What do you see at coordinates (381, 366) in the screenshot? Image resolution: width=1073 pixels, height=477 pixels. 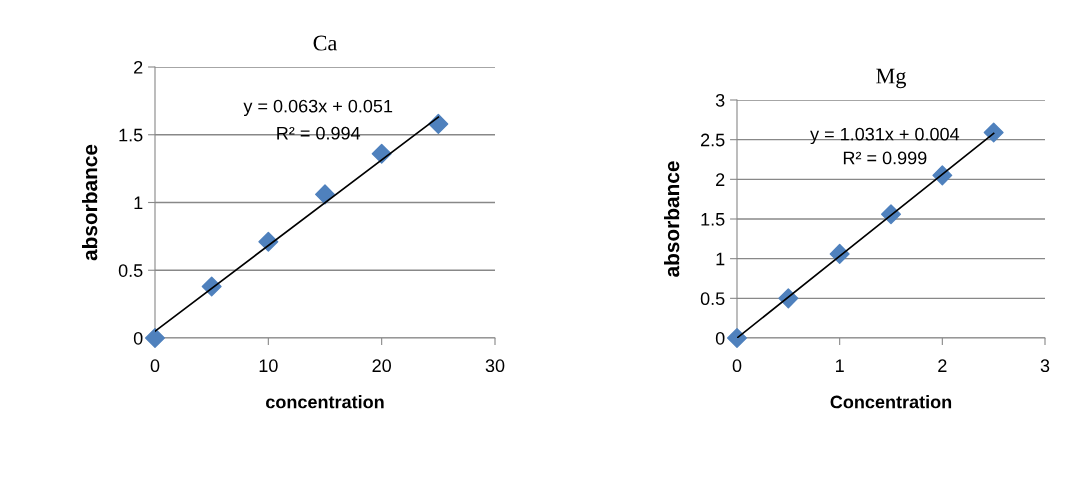 I see `x-tick-label: 20` at bounding box center [381, 366].